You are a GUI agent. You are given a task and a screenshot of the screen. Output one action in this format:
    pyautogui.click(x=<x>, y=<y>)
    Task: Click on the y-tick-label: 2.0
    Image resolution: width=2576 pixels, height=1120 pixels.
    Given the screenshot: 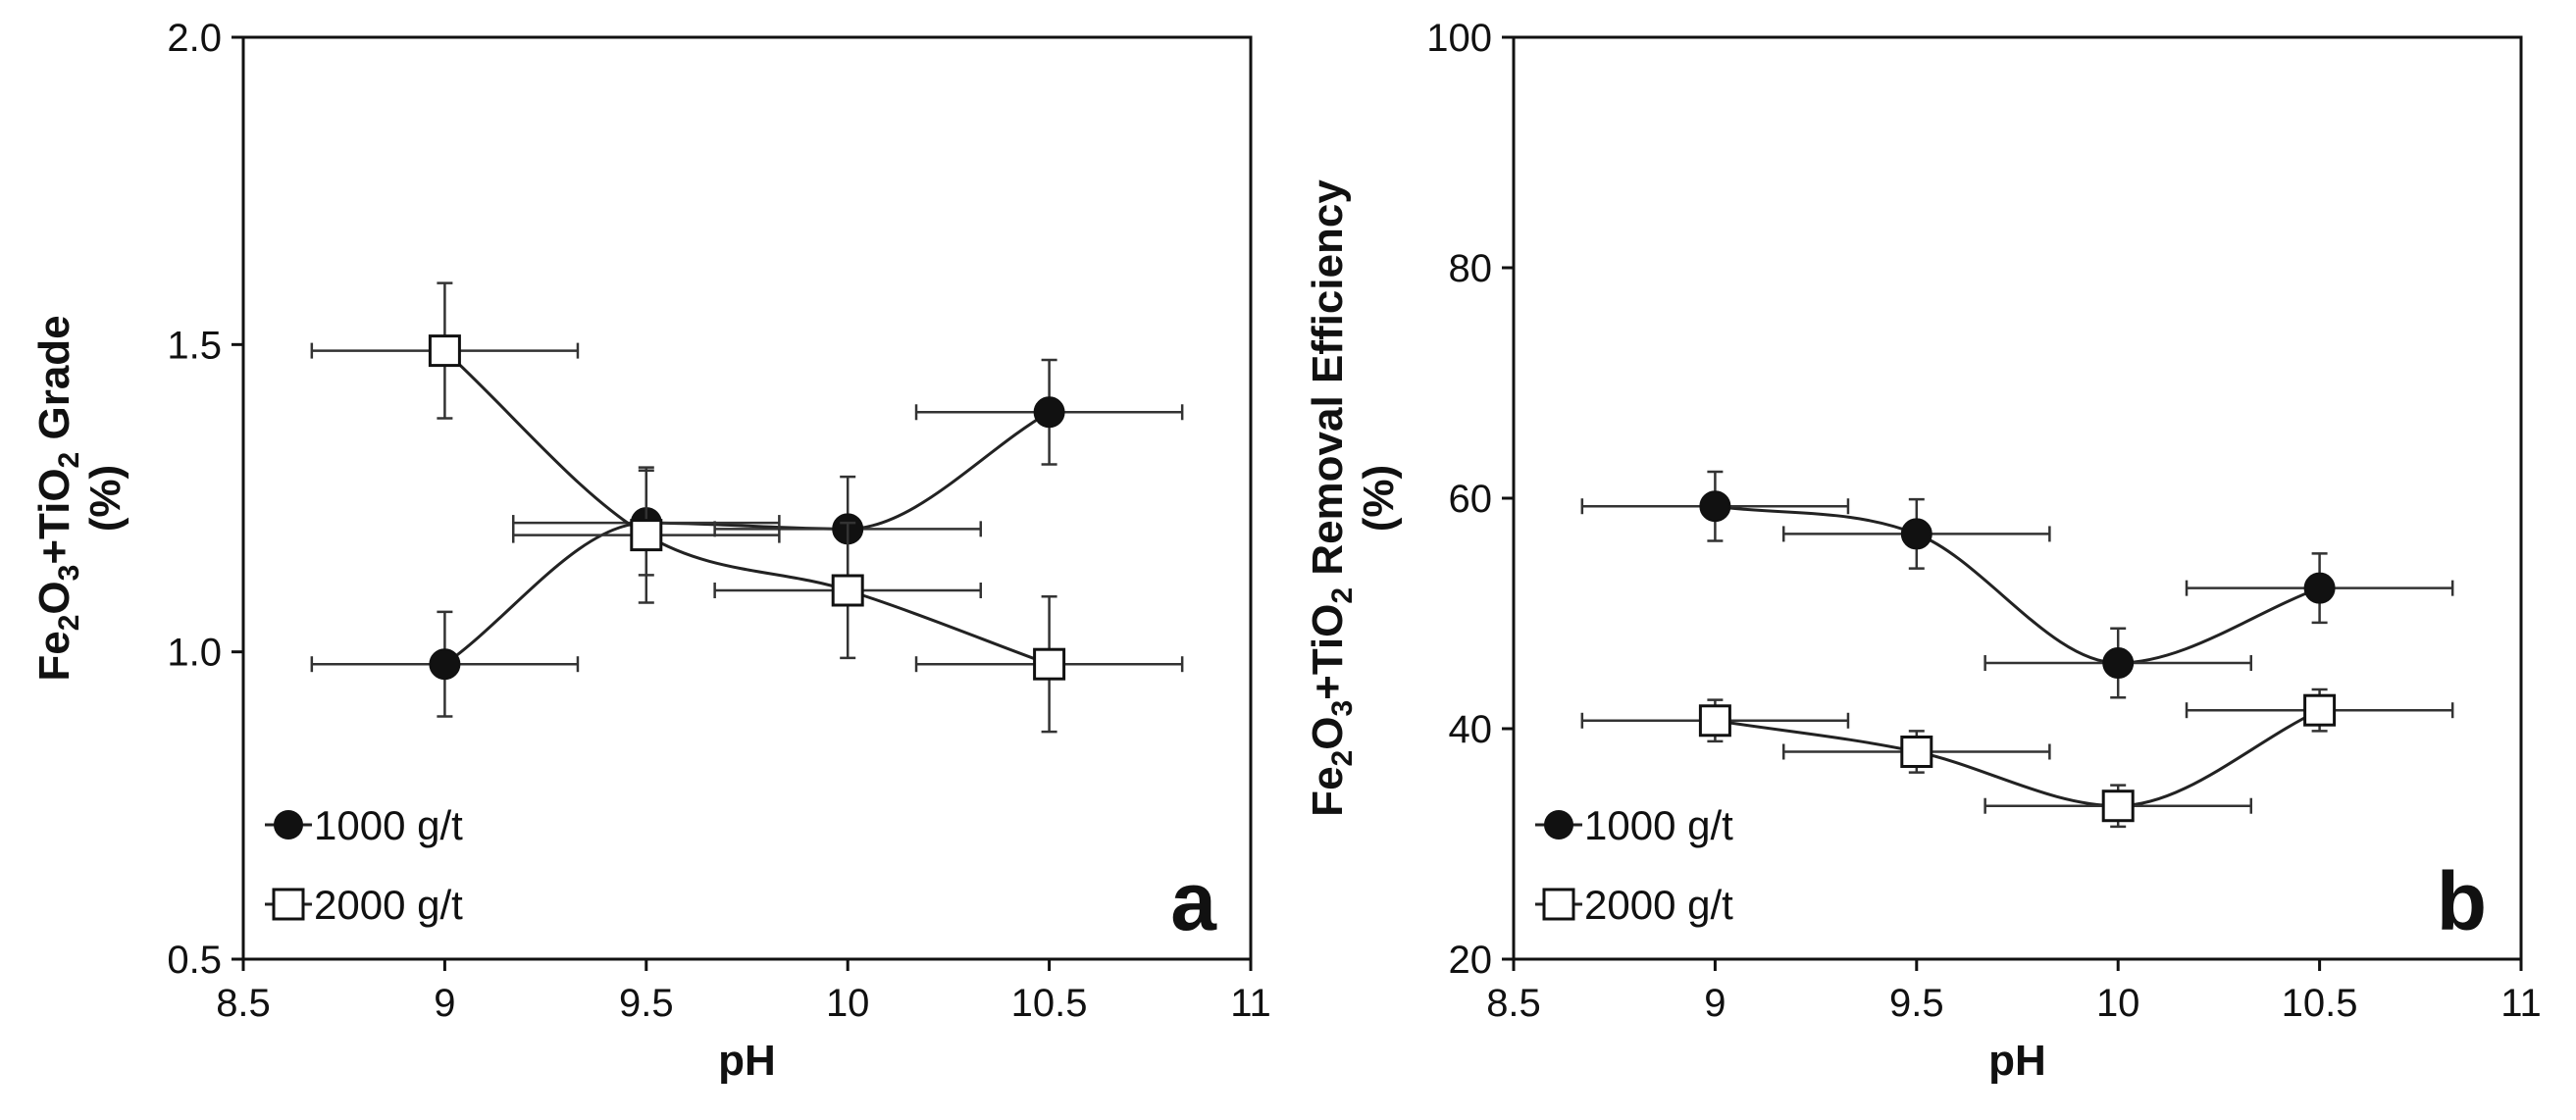 What is the action you would take?
    pyautogui.click(x=194, y=38)
    